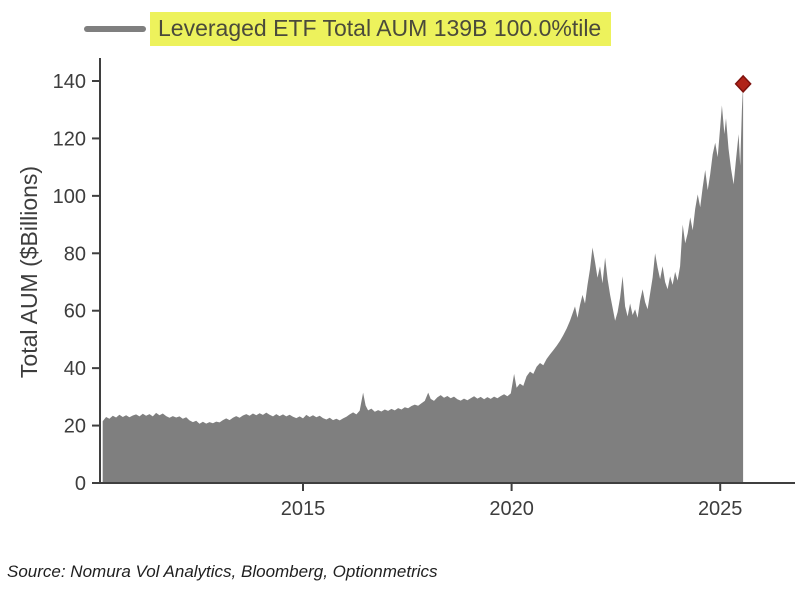  What do you see at coordinates (511, 509) in the screenshot?
I see `x-tick-label: 2020` at bounding box center [511, 509].